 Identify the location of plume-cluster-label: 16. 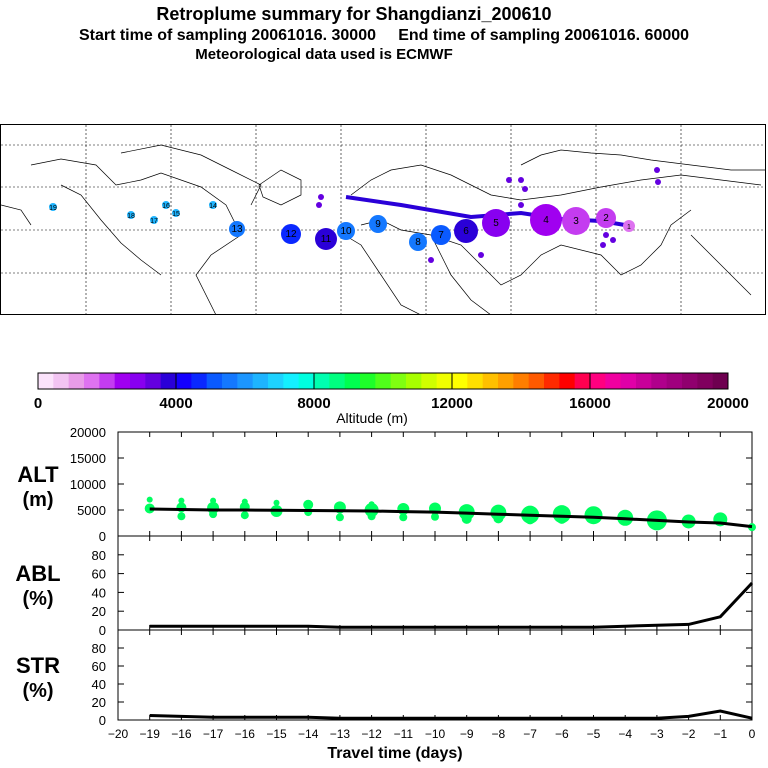
(166, 206).